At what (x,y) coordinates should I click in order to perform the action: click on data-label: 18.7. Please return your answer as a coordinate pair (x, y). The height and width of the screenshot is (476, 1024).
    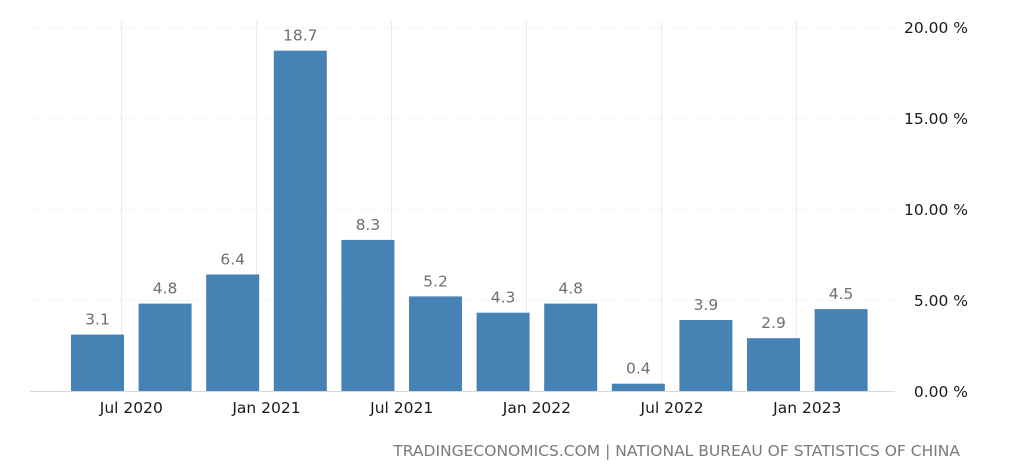
    Looking at the image, I should click on (300, 36).